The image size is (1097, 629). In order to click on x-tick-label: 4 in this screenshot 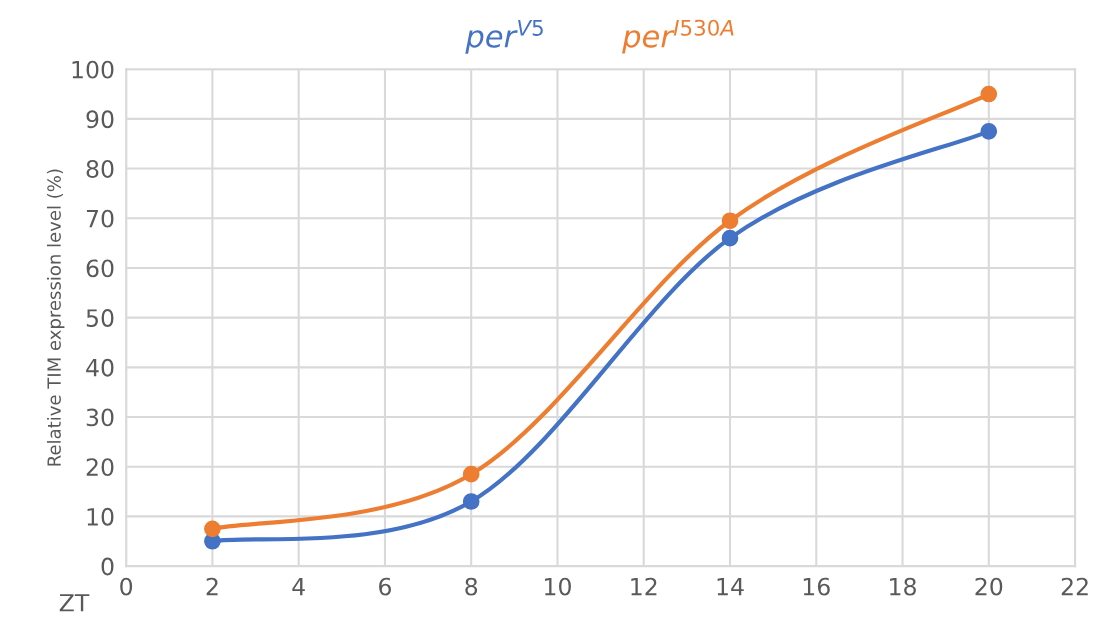, I will do `click(298, 586)`.